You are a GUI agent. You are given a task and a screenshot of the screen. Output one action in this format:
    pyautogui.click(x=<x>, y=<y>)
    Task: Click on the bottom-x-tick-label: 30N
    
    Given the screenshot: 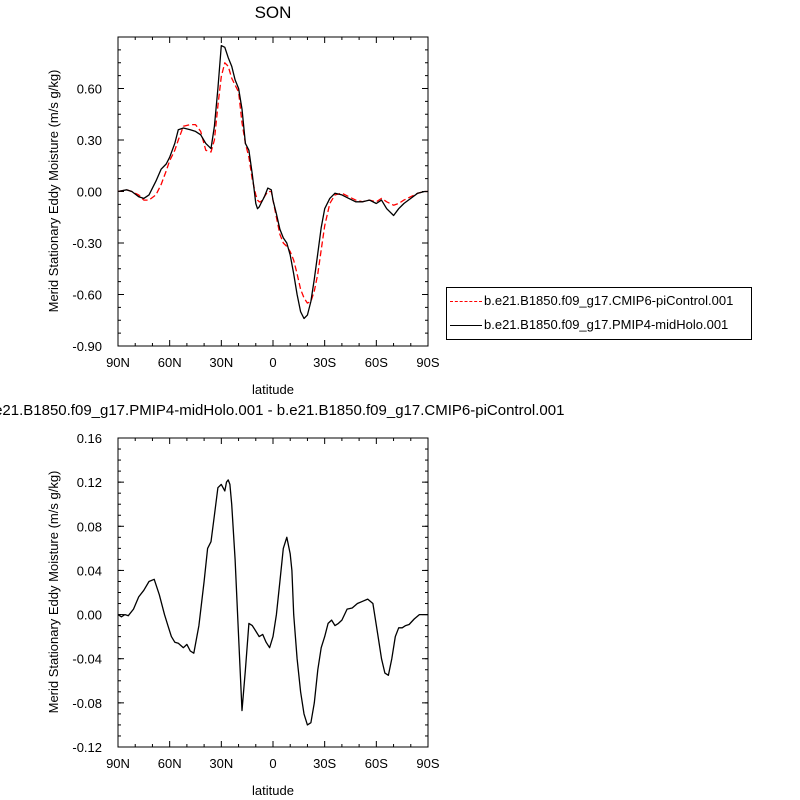 What is the action you would take?
    pyautogui.click(x=221, y=763)
    